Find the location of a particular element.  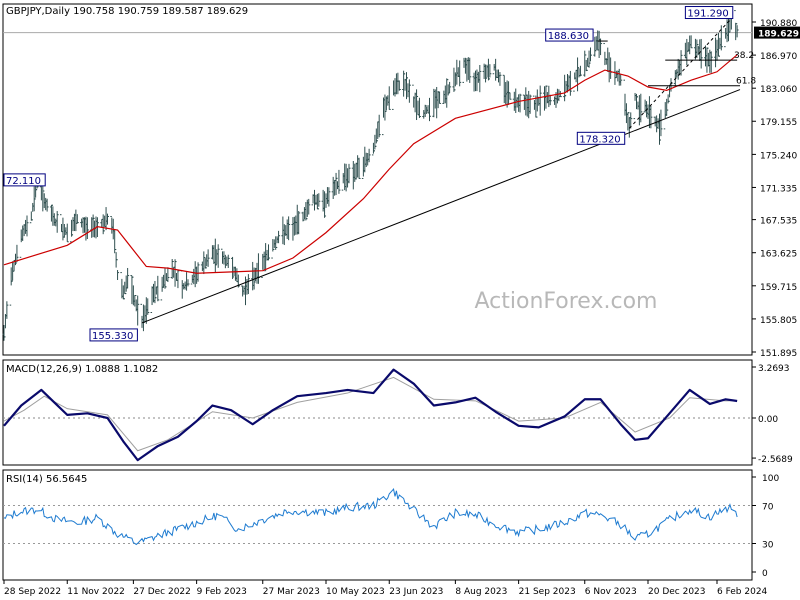

price-y-tick-label: 190.880 is located at coordinates (778, 24).